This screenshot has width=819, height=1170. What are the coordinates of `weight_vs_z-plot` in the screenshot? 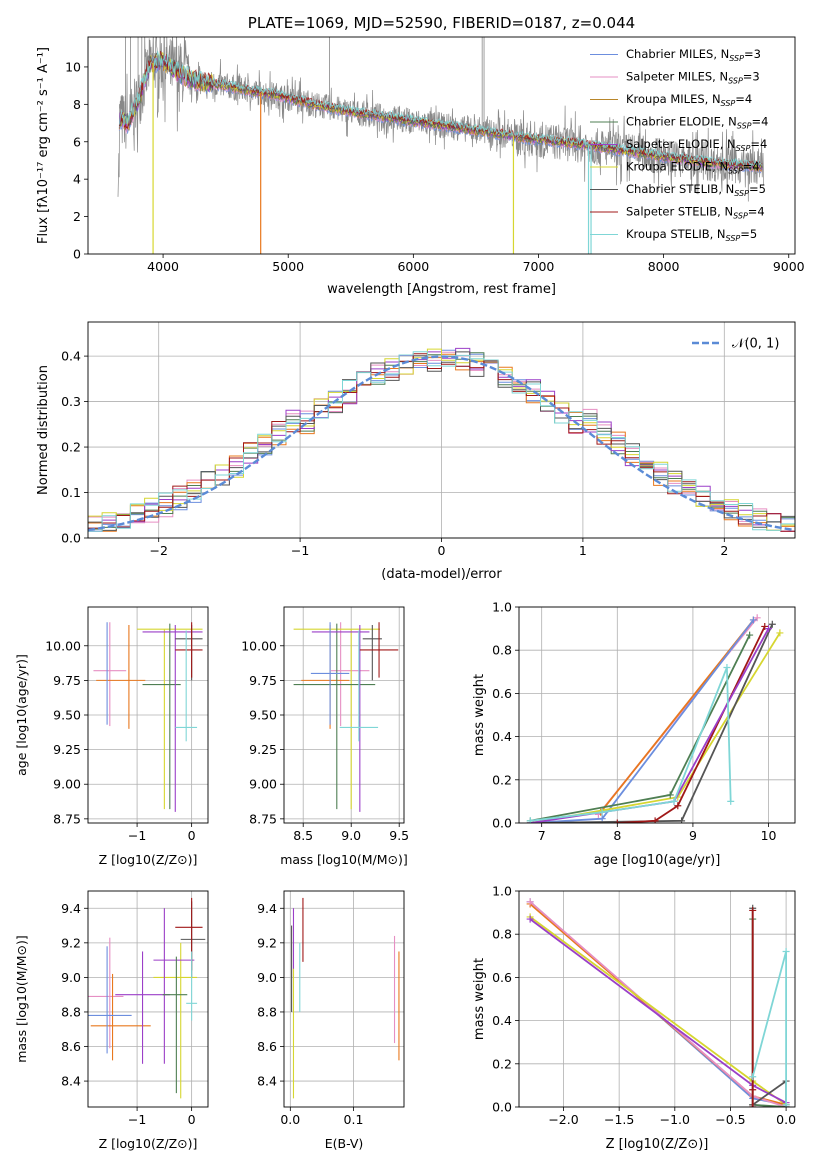 It's located at (658, 1002).